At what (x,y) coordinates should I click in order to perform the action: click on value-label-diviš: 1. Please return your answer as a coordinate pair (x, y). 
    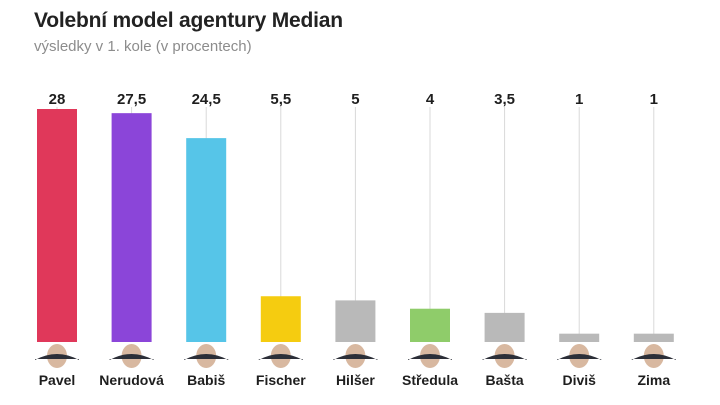
    Looking at the image, I should click on (579, 99).